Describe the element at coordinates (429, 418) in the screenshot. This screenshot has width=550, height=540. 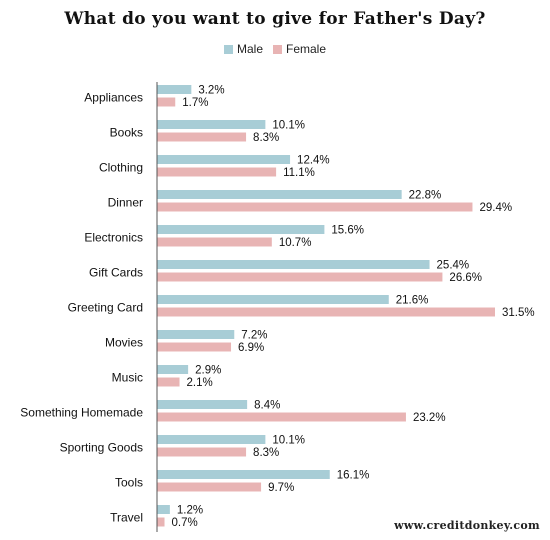
I see `data-label-female-something-homemade: 23.2%` at that location.